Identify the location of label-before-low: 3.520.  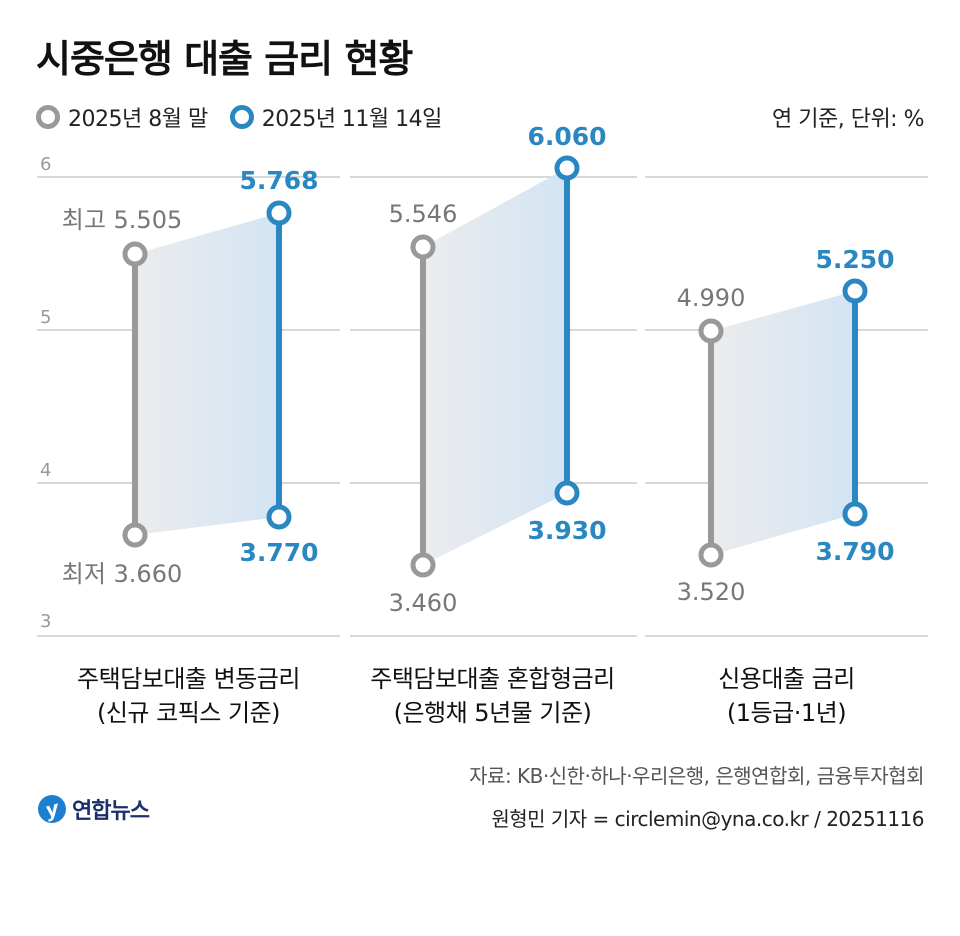
(711, 592).